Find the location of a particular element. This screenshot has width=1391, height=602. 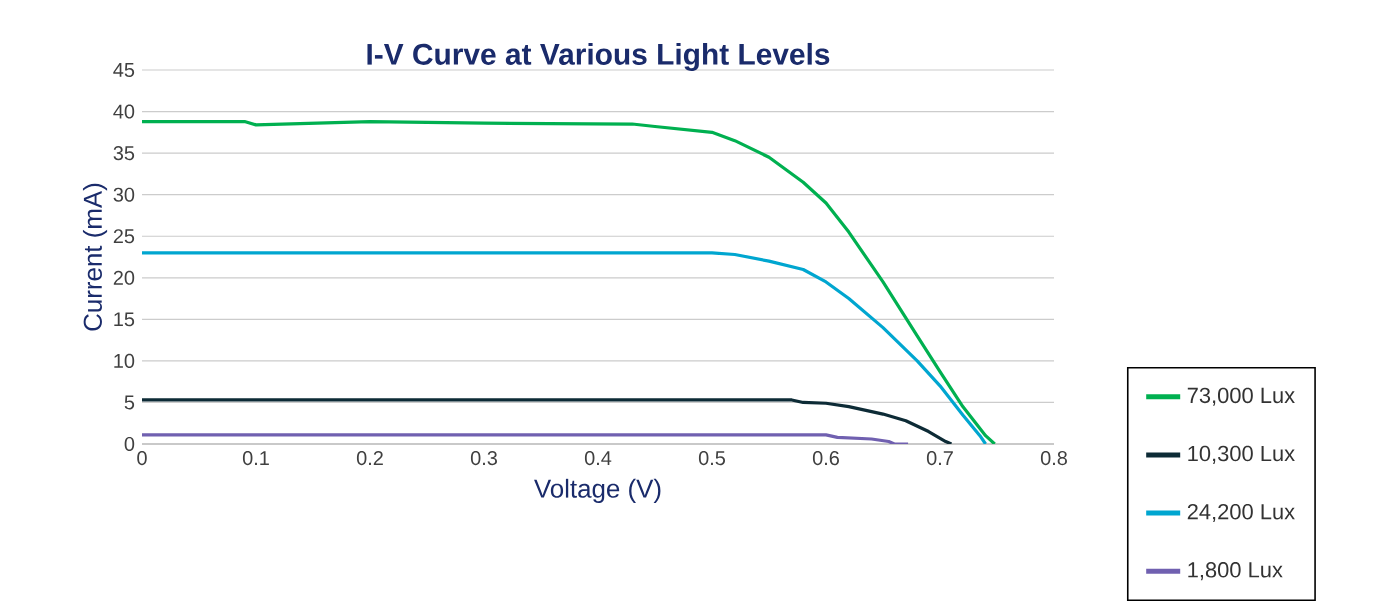

x-tick-label: 0.3 is located at coordinates (483, 458).